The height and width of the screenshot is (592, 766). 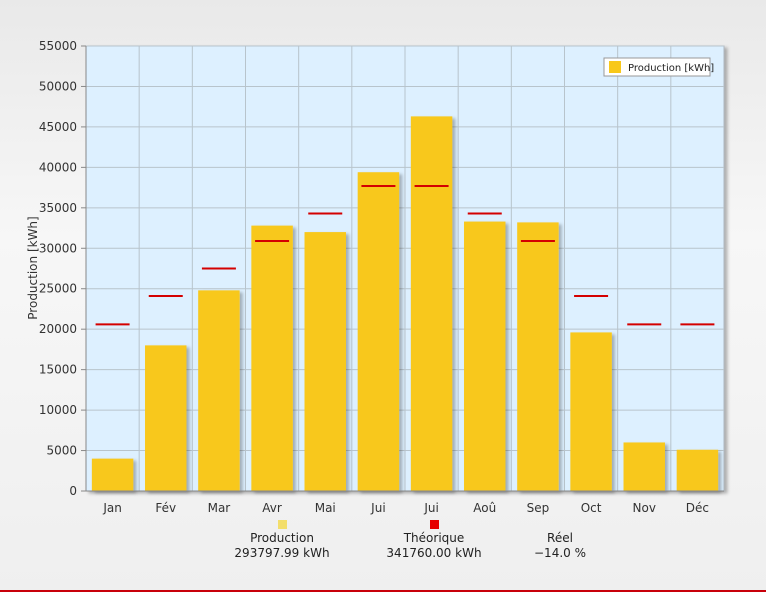 I want to click on summary-theorique-label: Théorique, so click(x=434, y=538).